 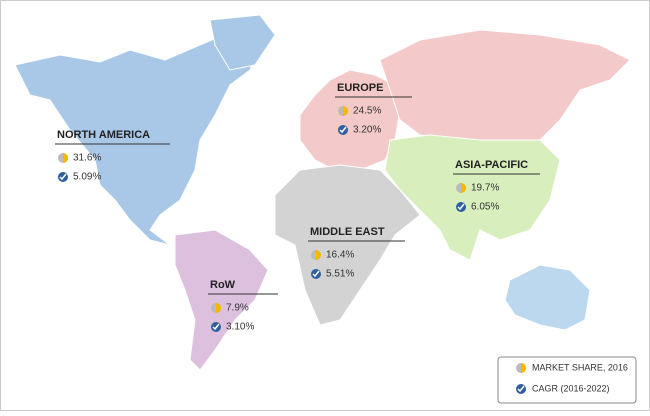 I want to click on cagr: 3.20%, so click(x=367, y=130).